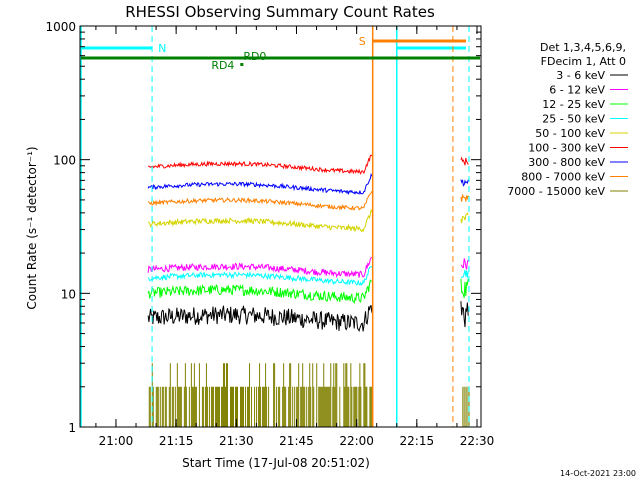 This screenshot has width=640, height=480. What do you see at coordinates (580, 75) in the screenshot?
I see `legend-label: 3 - 6 keV` at bounding box center [580, 75].